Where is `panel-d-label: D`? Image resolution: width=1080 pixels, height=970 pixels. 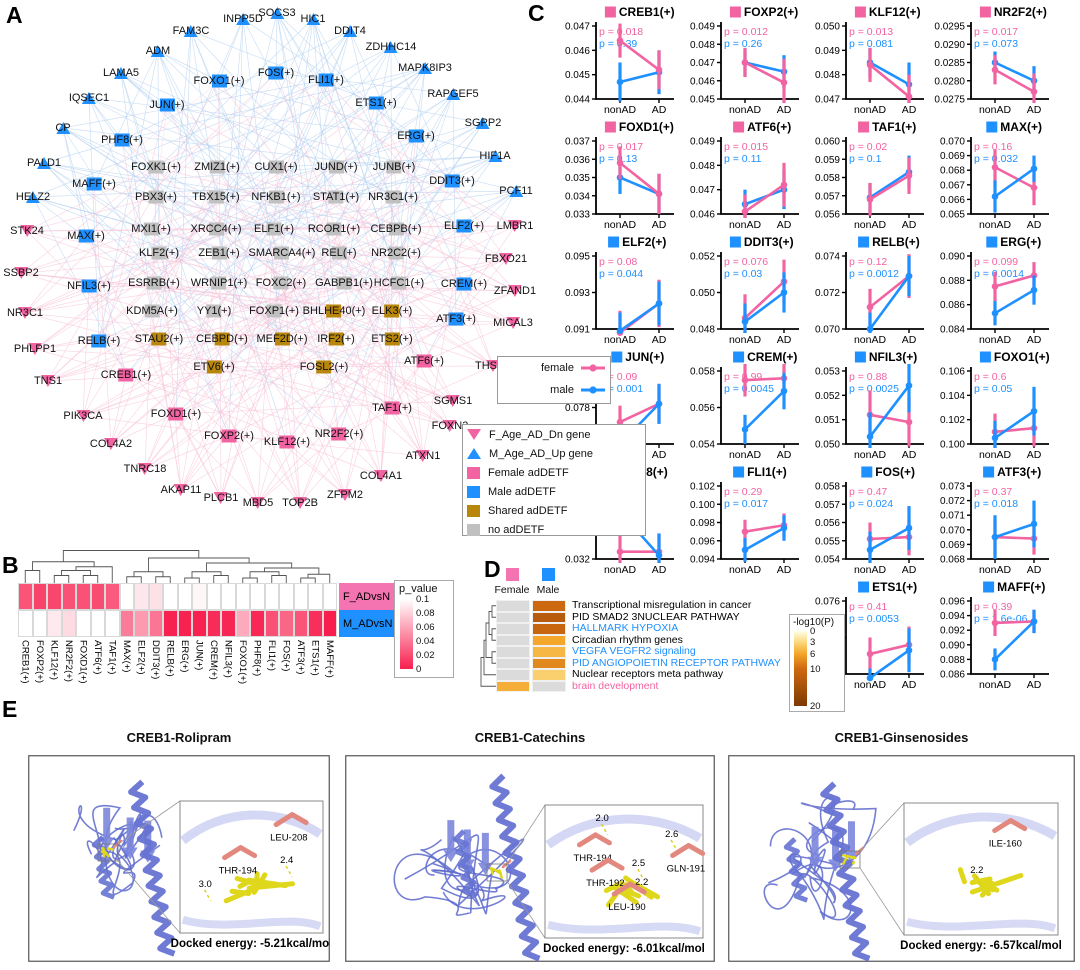 panel-d-label: D is located at coordinates (492, 569).